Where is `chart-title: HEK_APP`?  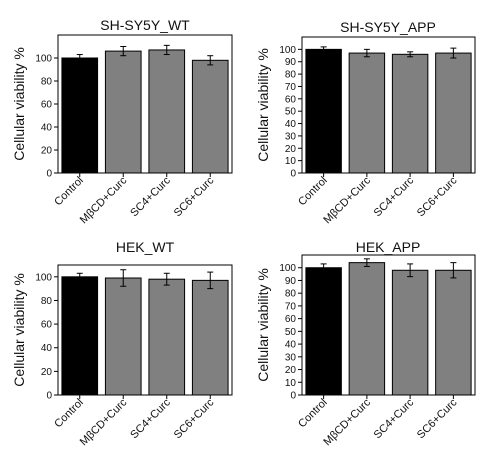 chart-title: HEK_APP is located at coordinates (388, 247).